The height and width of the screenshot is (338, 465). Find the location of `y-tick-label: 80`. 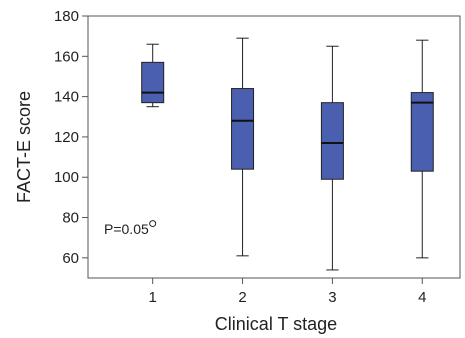

y-tick-label: 80 is located at coordinates (70, 218).